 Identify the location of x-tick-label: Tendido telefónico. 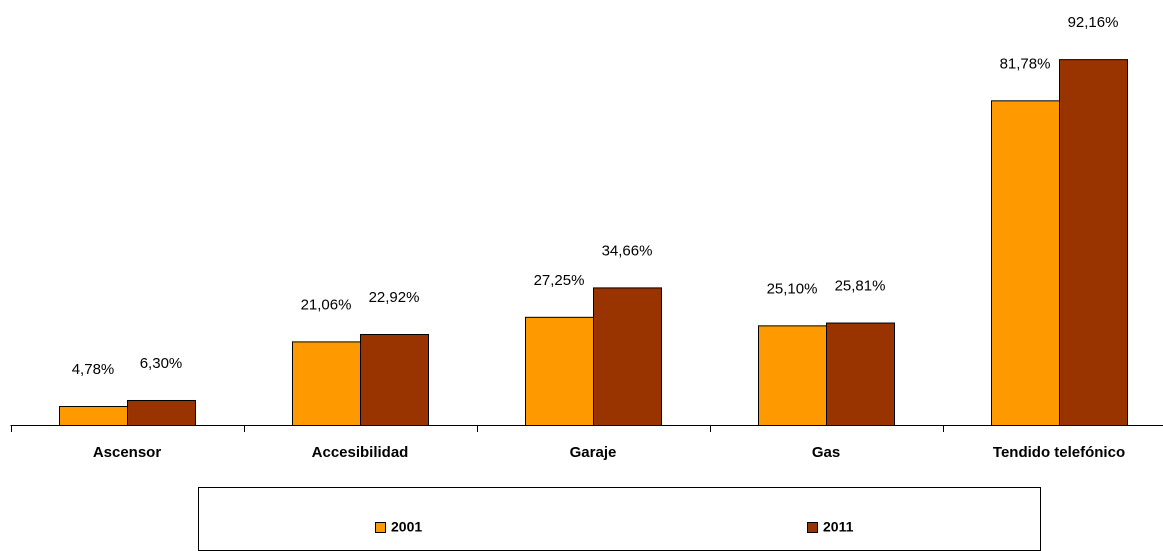
(1059, 452).